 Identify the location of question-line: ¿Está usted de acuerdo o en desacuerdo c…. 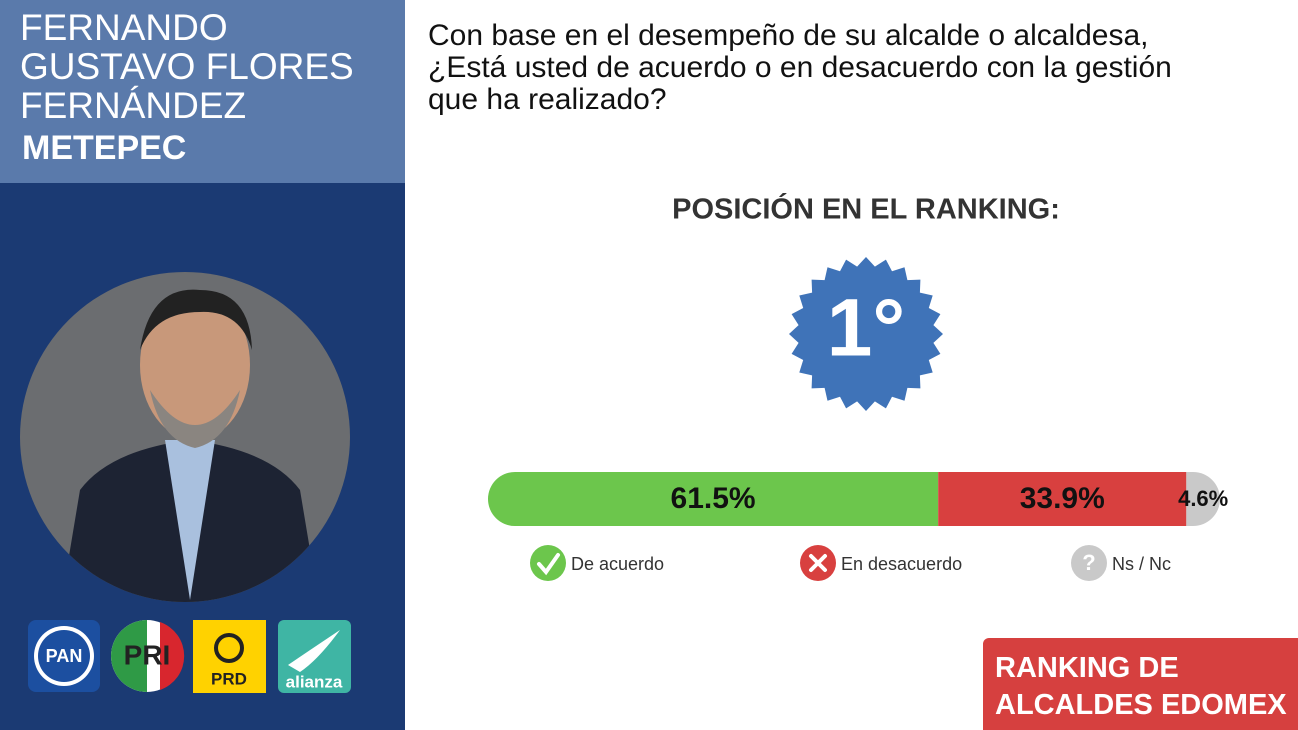
(800, 67).